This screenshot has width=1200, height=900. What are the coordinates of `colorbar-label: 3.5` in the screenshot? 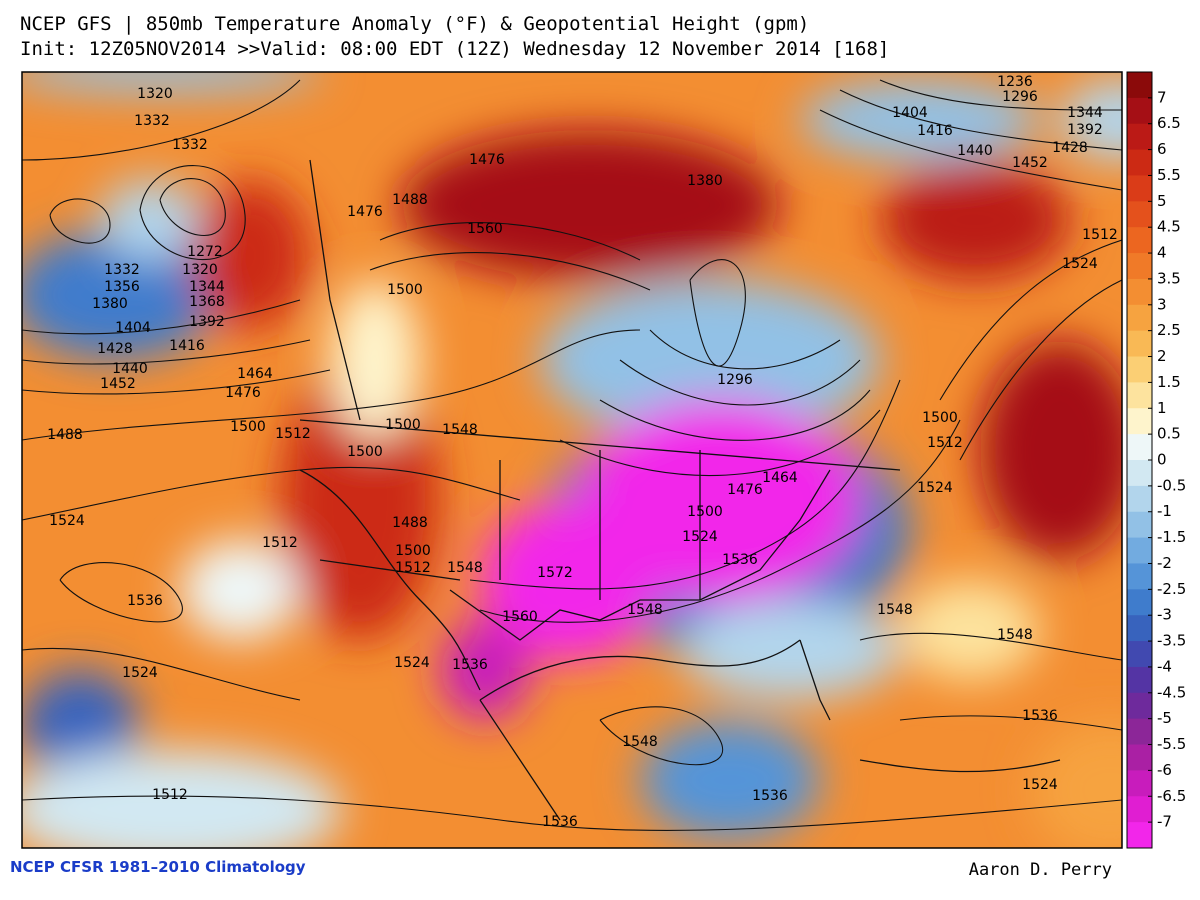 It's located at (1169, 278).